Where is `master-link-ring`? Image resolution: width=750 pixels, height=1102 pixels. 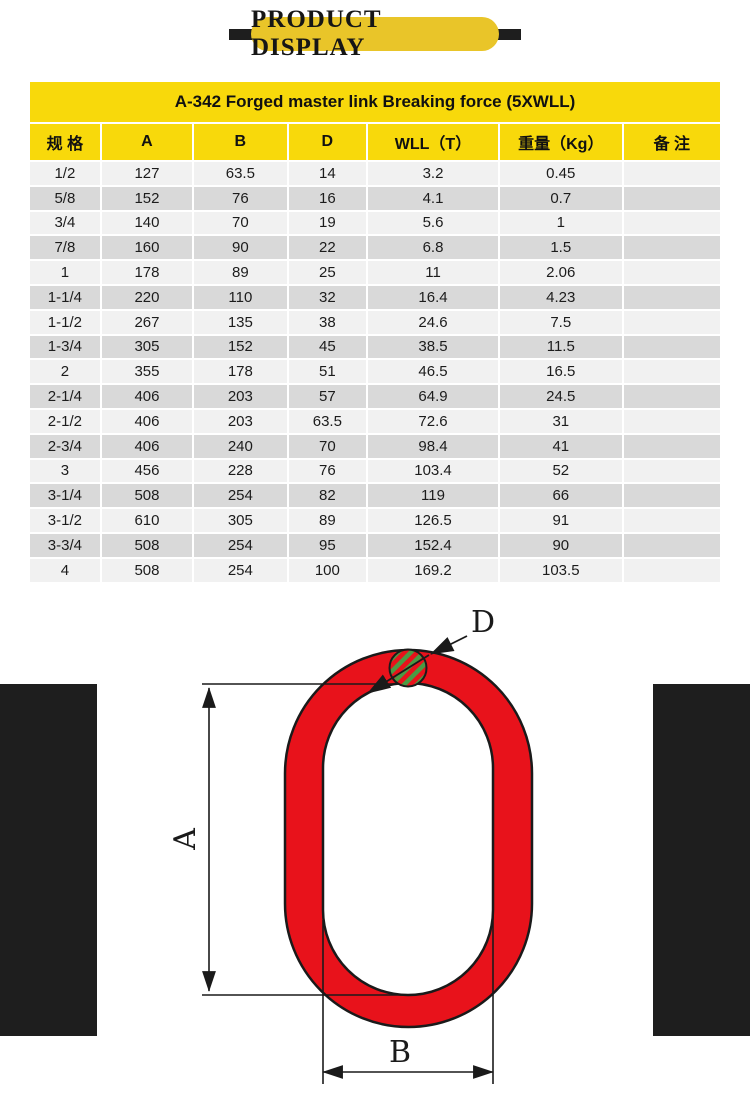
master-link-ring is located at coordinates (408, 838).